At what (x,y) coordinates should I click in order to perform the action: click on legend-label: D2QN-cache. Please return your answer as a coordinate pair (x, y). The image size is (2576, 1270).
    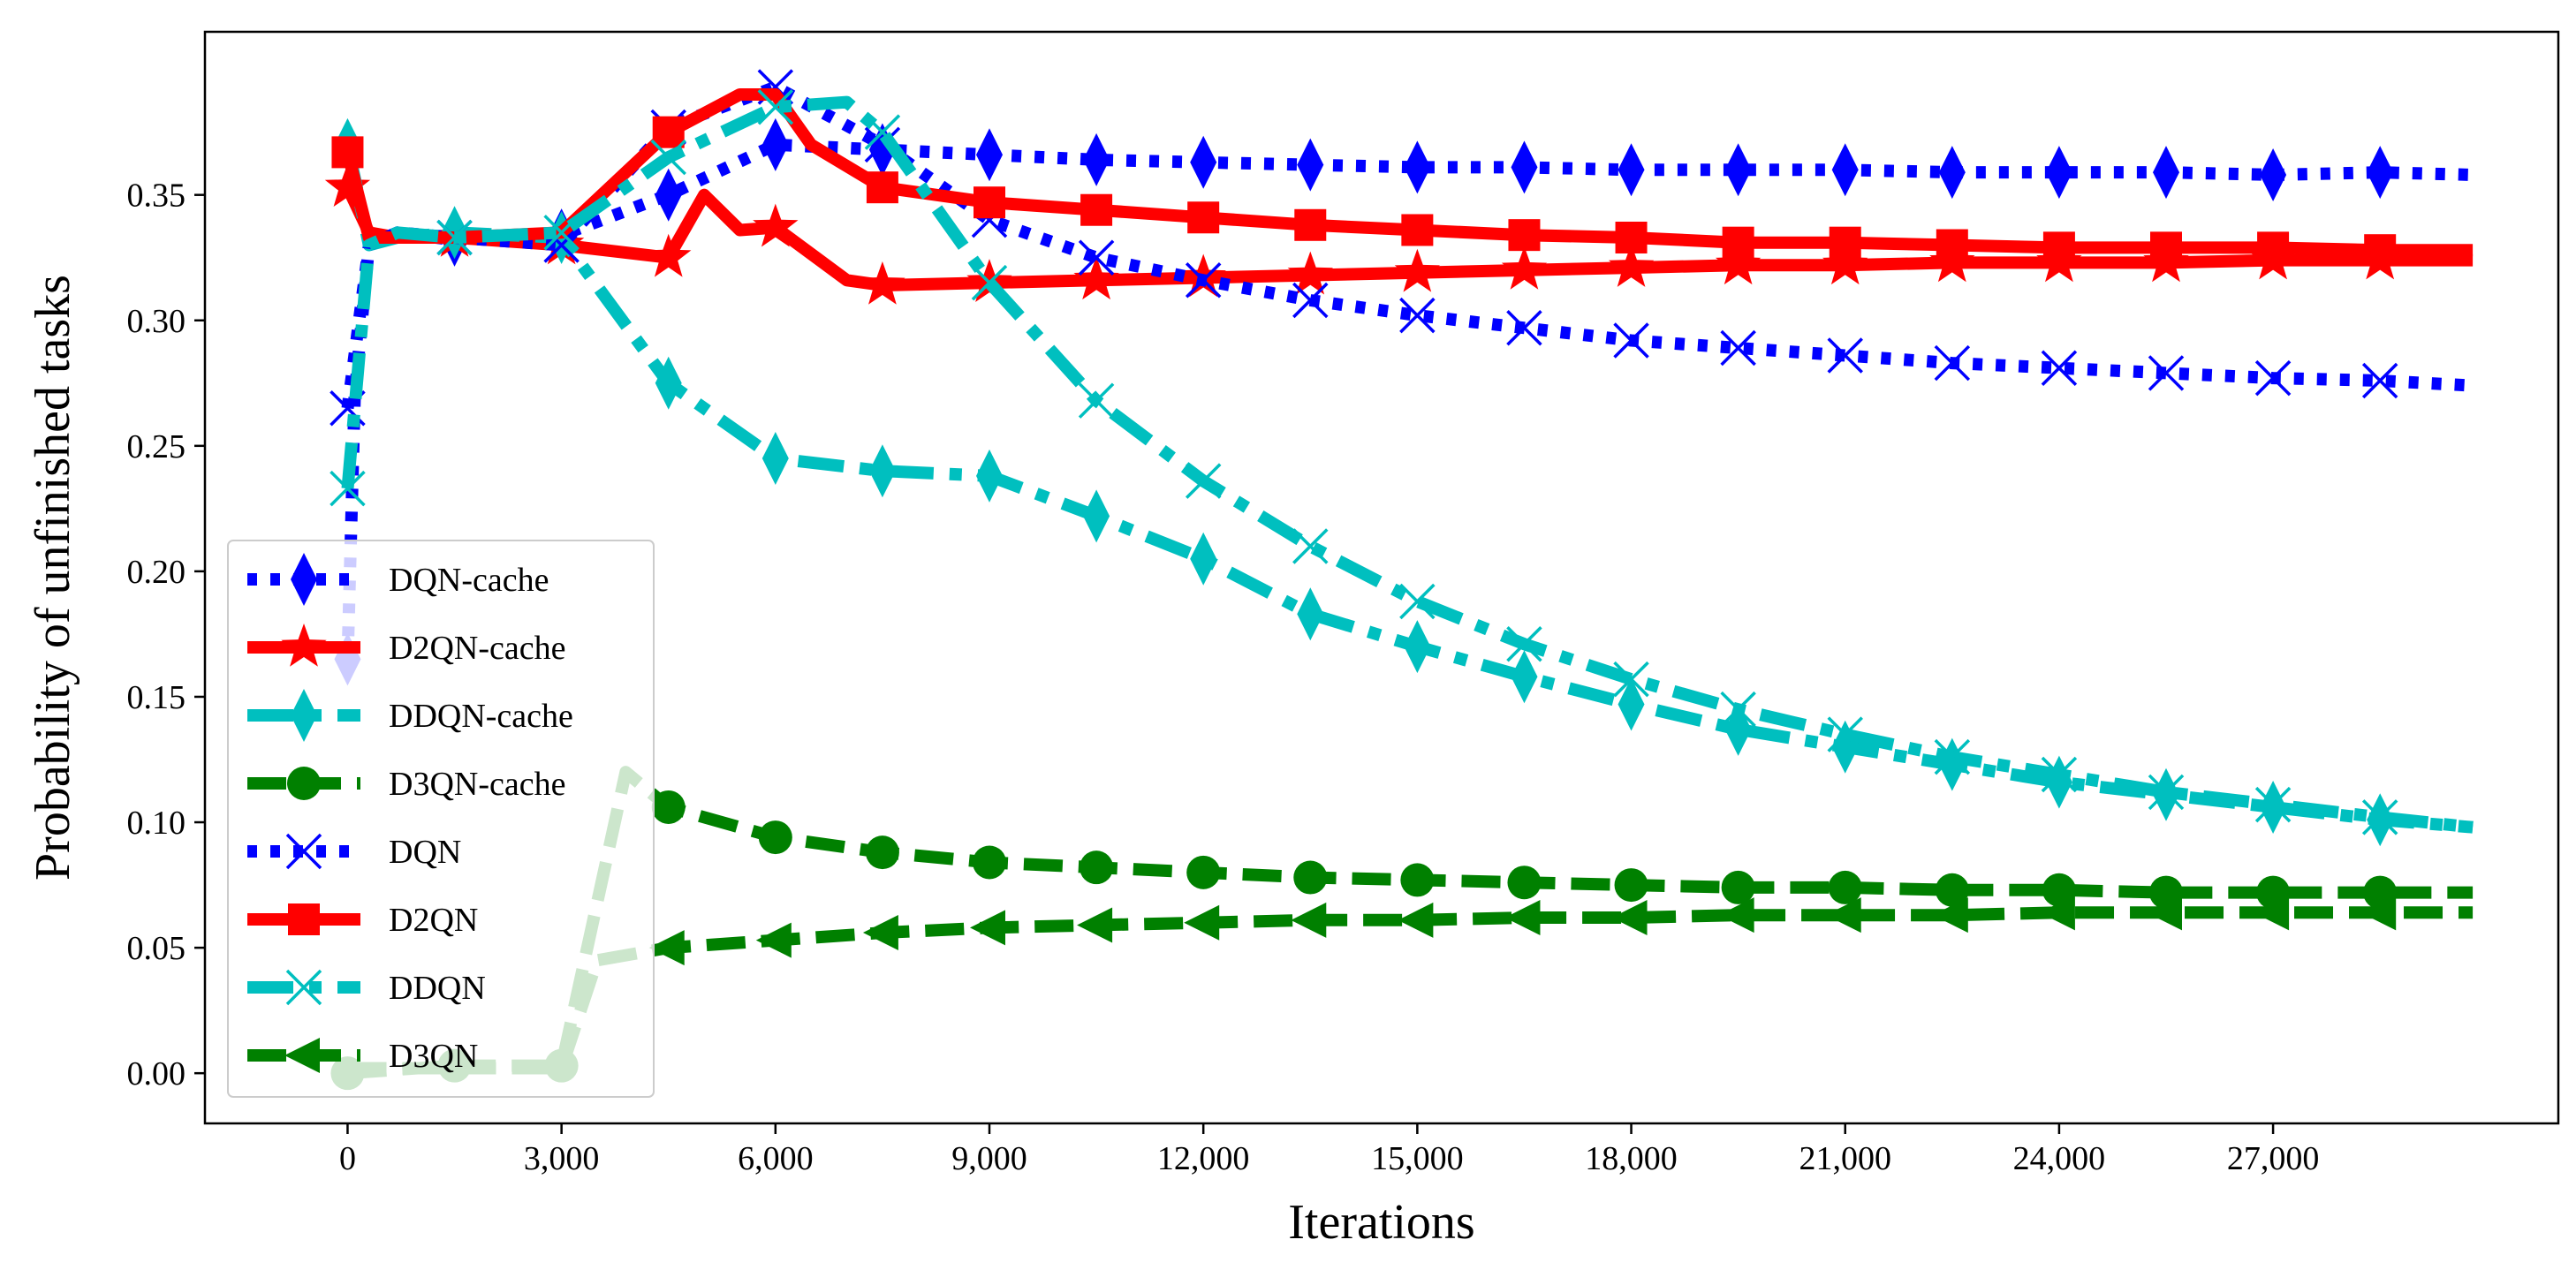
    Looking at the image, I should click on (477, 648).